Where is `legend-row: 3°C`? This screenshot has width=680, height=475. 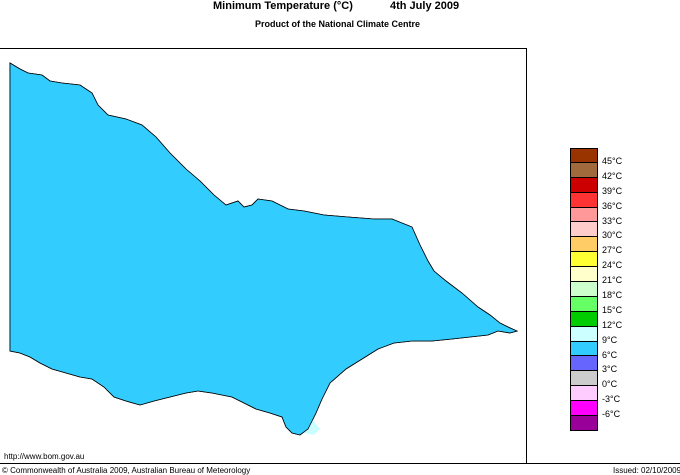
legend-row: 3°C is located at coordinates (610, 365).